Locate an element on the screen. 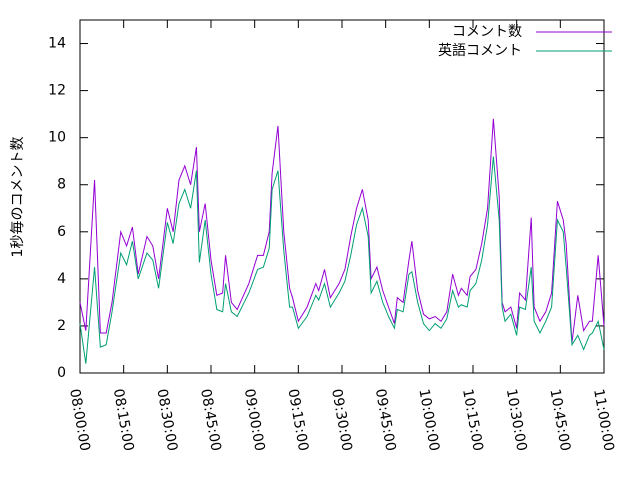  y-tick-label: 6 is located at coordinates (61, 232).